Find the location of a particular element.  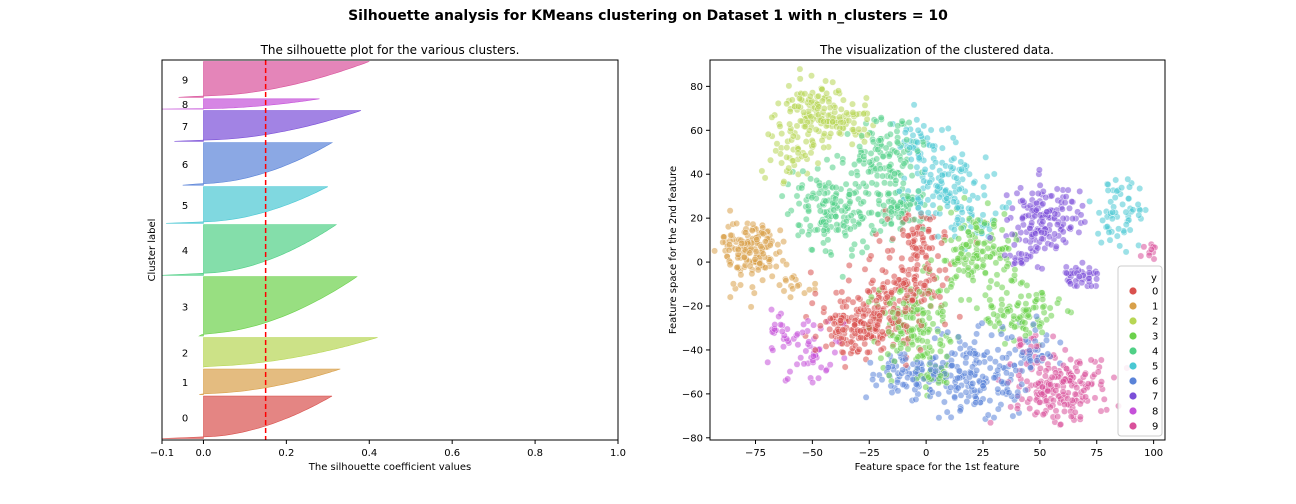

scatter-y-tick-label: 20 is located at coordinates (696, 219).